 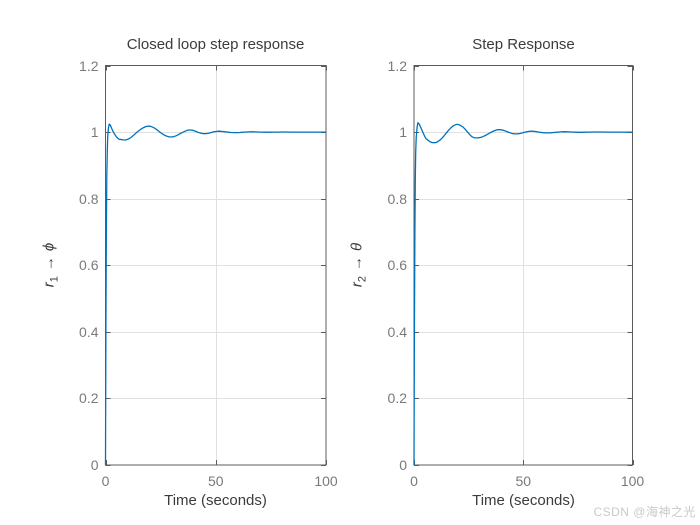 I want to click on ylabel-subscript: 2, so click(x=362, y=279).